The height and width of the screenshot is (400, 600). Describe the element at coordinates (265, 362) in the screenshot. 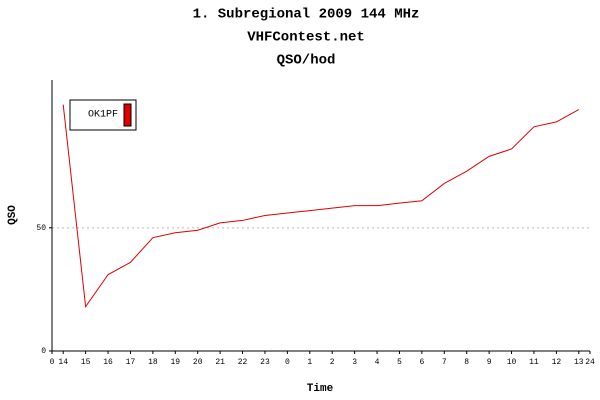

I see `x-tick-label: 23` at that location.